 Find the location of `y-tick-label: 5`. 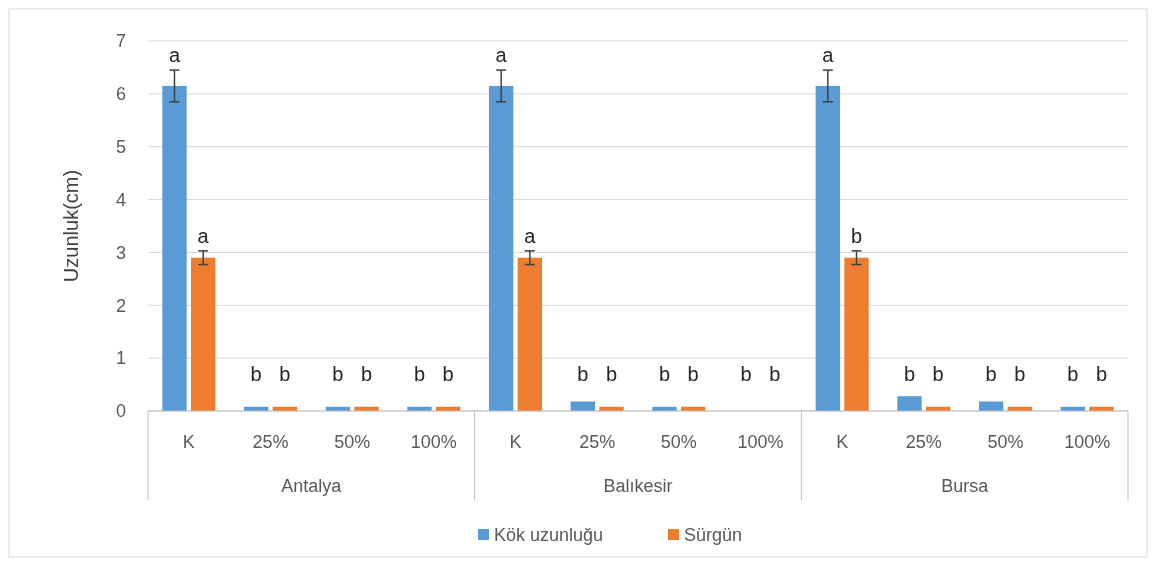

y-tick-label: 5 is located at coordinates (120, 147).